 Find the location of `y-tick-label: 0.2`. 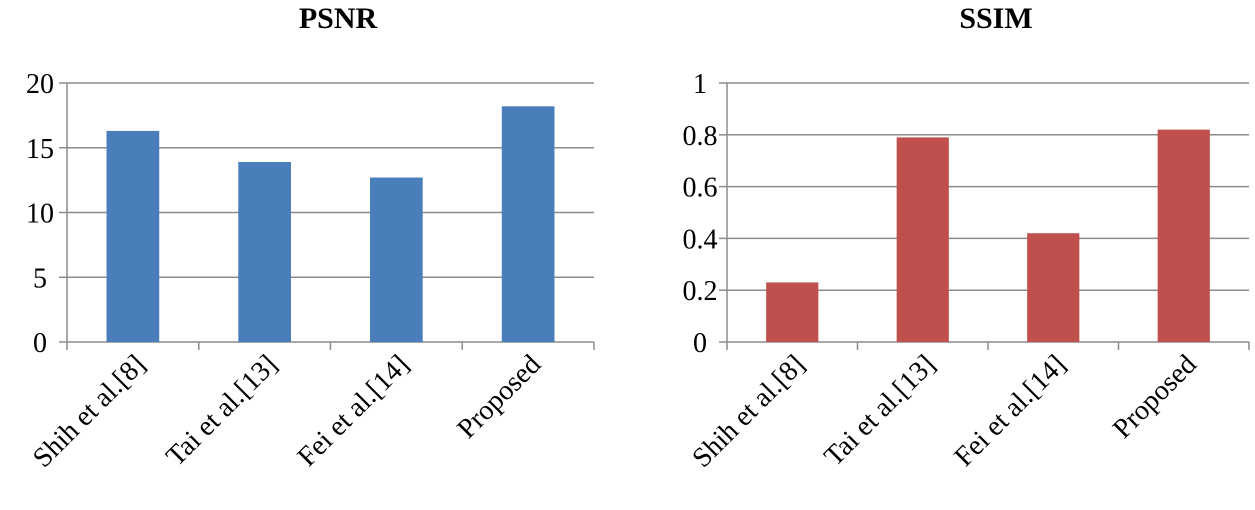

y-tick-label: 0.2 is located at coordinates (700, 291).